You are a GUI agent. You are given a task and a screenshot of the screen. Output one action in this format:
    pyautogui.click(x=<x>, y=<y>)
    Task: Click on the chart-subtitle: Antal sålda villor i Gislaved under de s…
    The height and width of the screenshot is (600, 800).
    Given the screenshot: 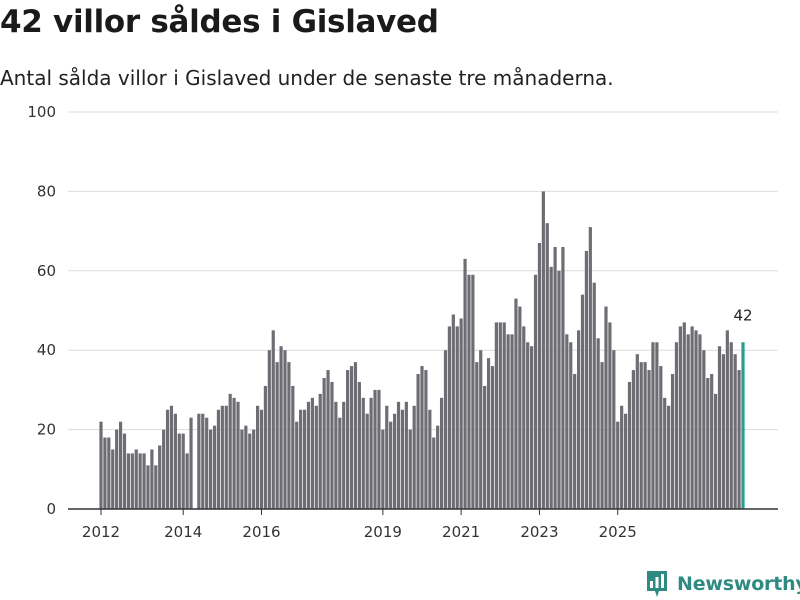 What is the action you would take?
    pyautogui.click(x=307, y=78)
    